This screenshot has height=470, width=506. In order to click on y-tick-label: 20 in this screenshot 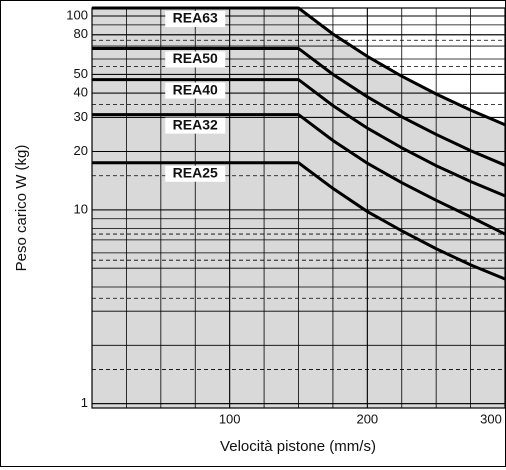, I will do `click(81, 150)`.